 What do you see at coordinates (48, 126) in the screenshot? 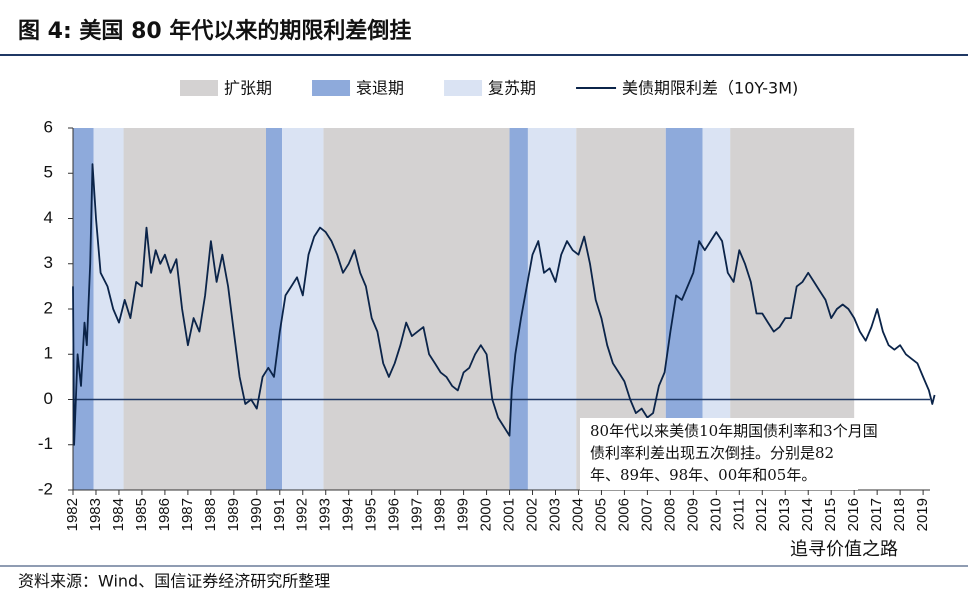
I see `y-tick-label: 6` at bounding box center [48, 126].